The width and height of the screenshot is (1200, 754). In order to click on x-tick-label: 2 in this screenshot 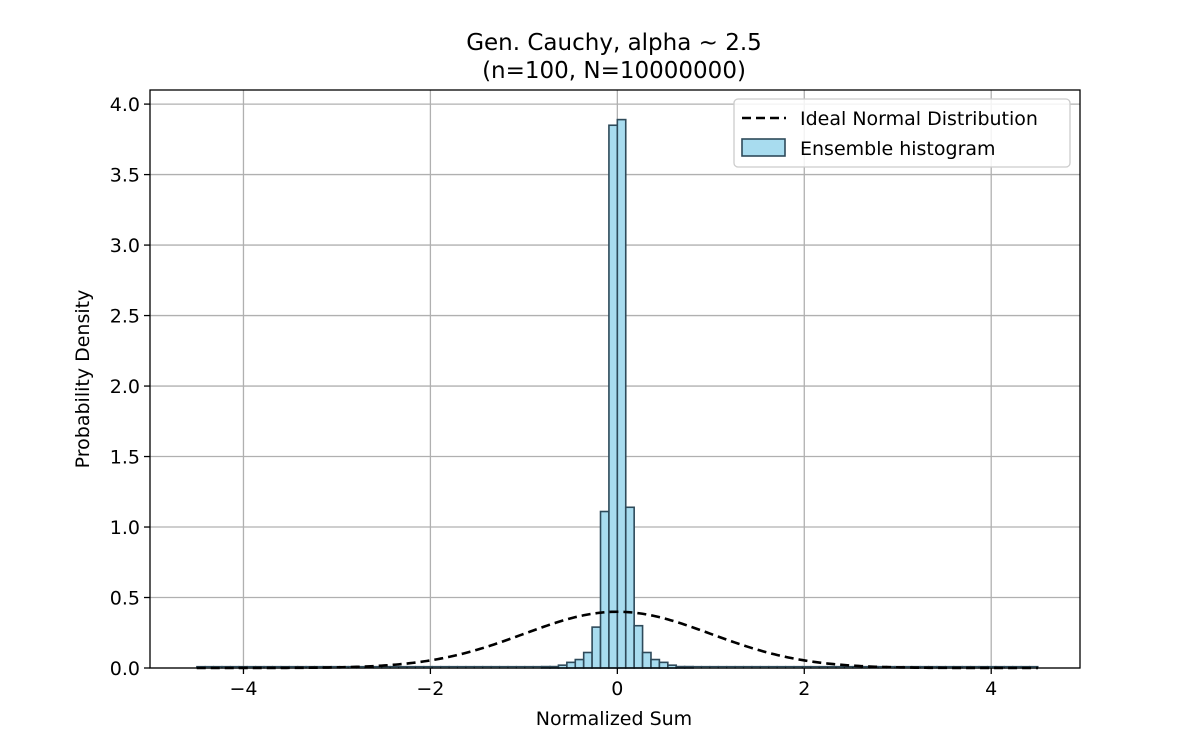, I will do `click(804, 689)`.